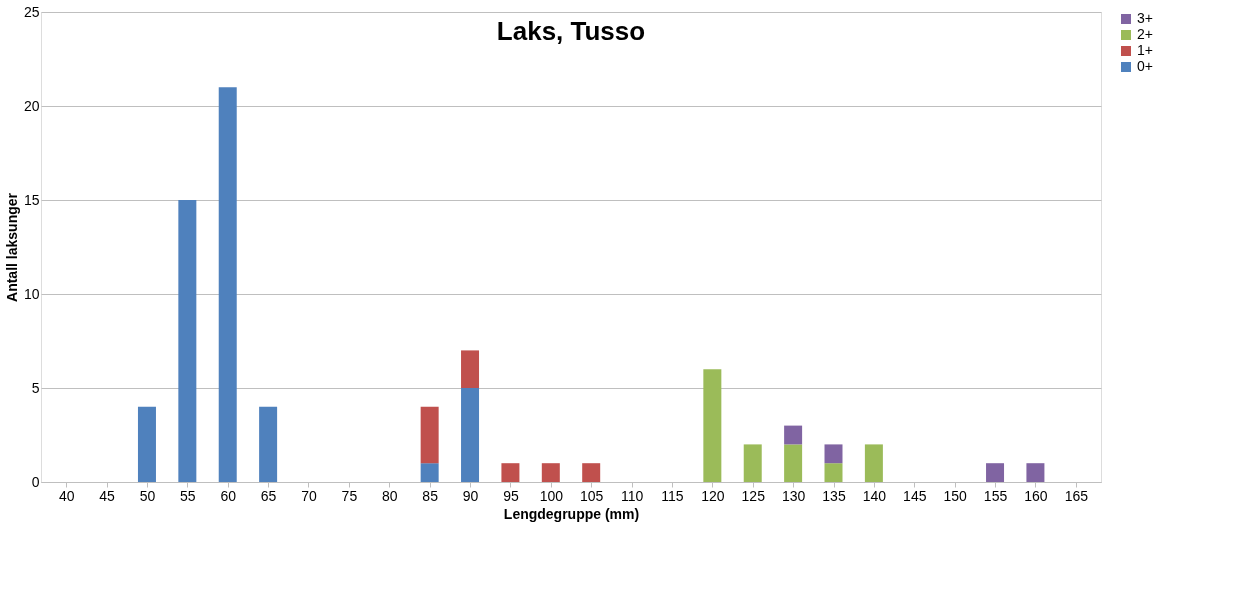  Describe the element at coordinates (470, 495) in the screenshot. I see `x-tick-label: 90` at that location.